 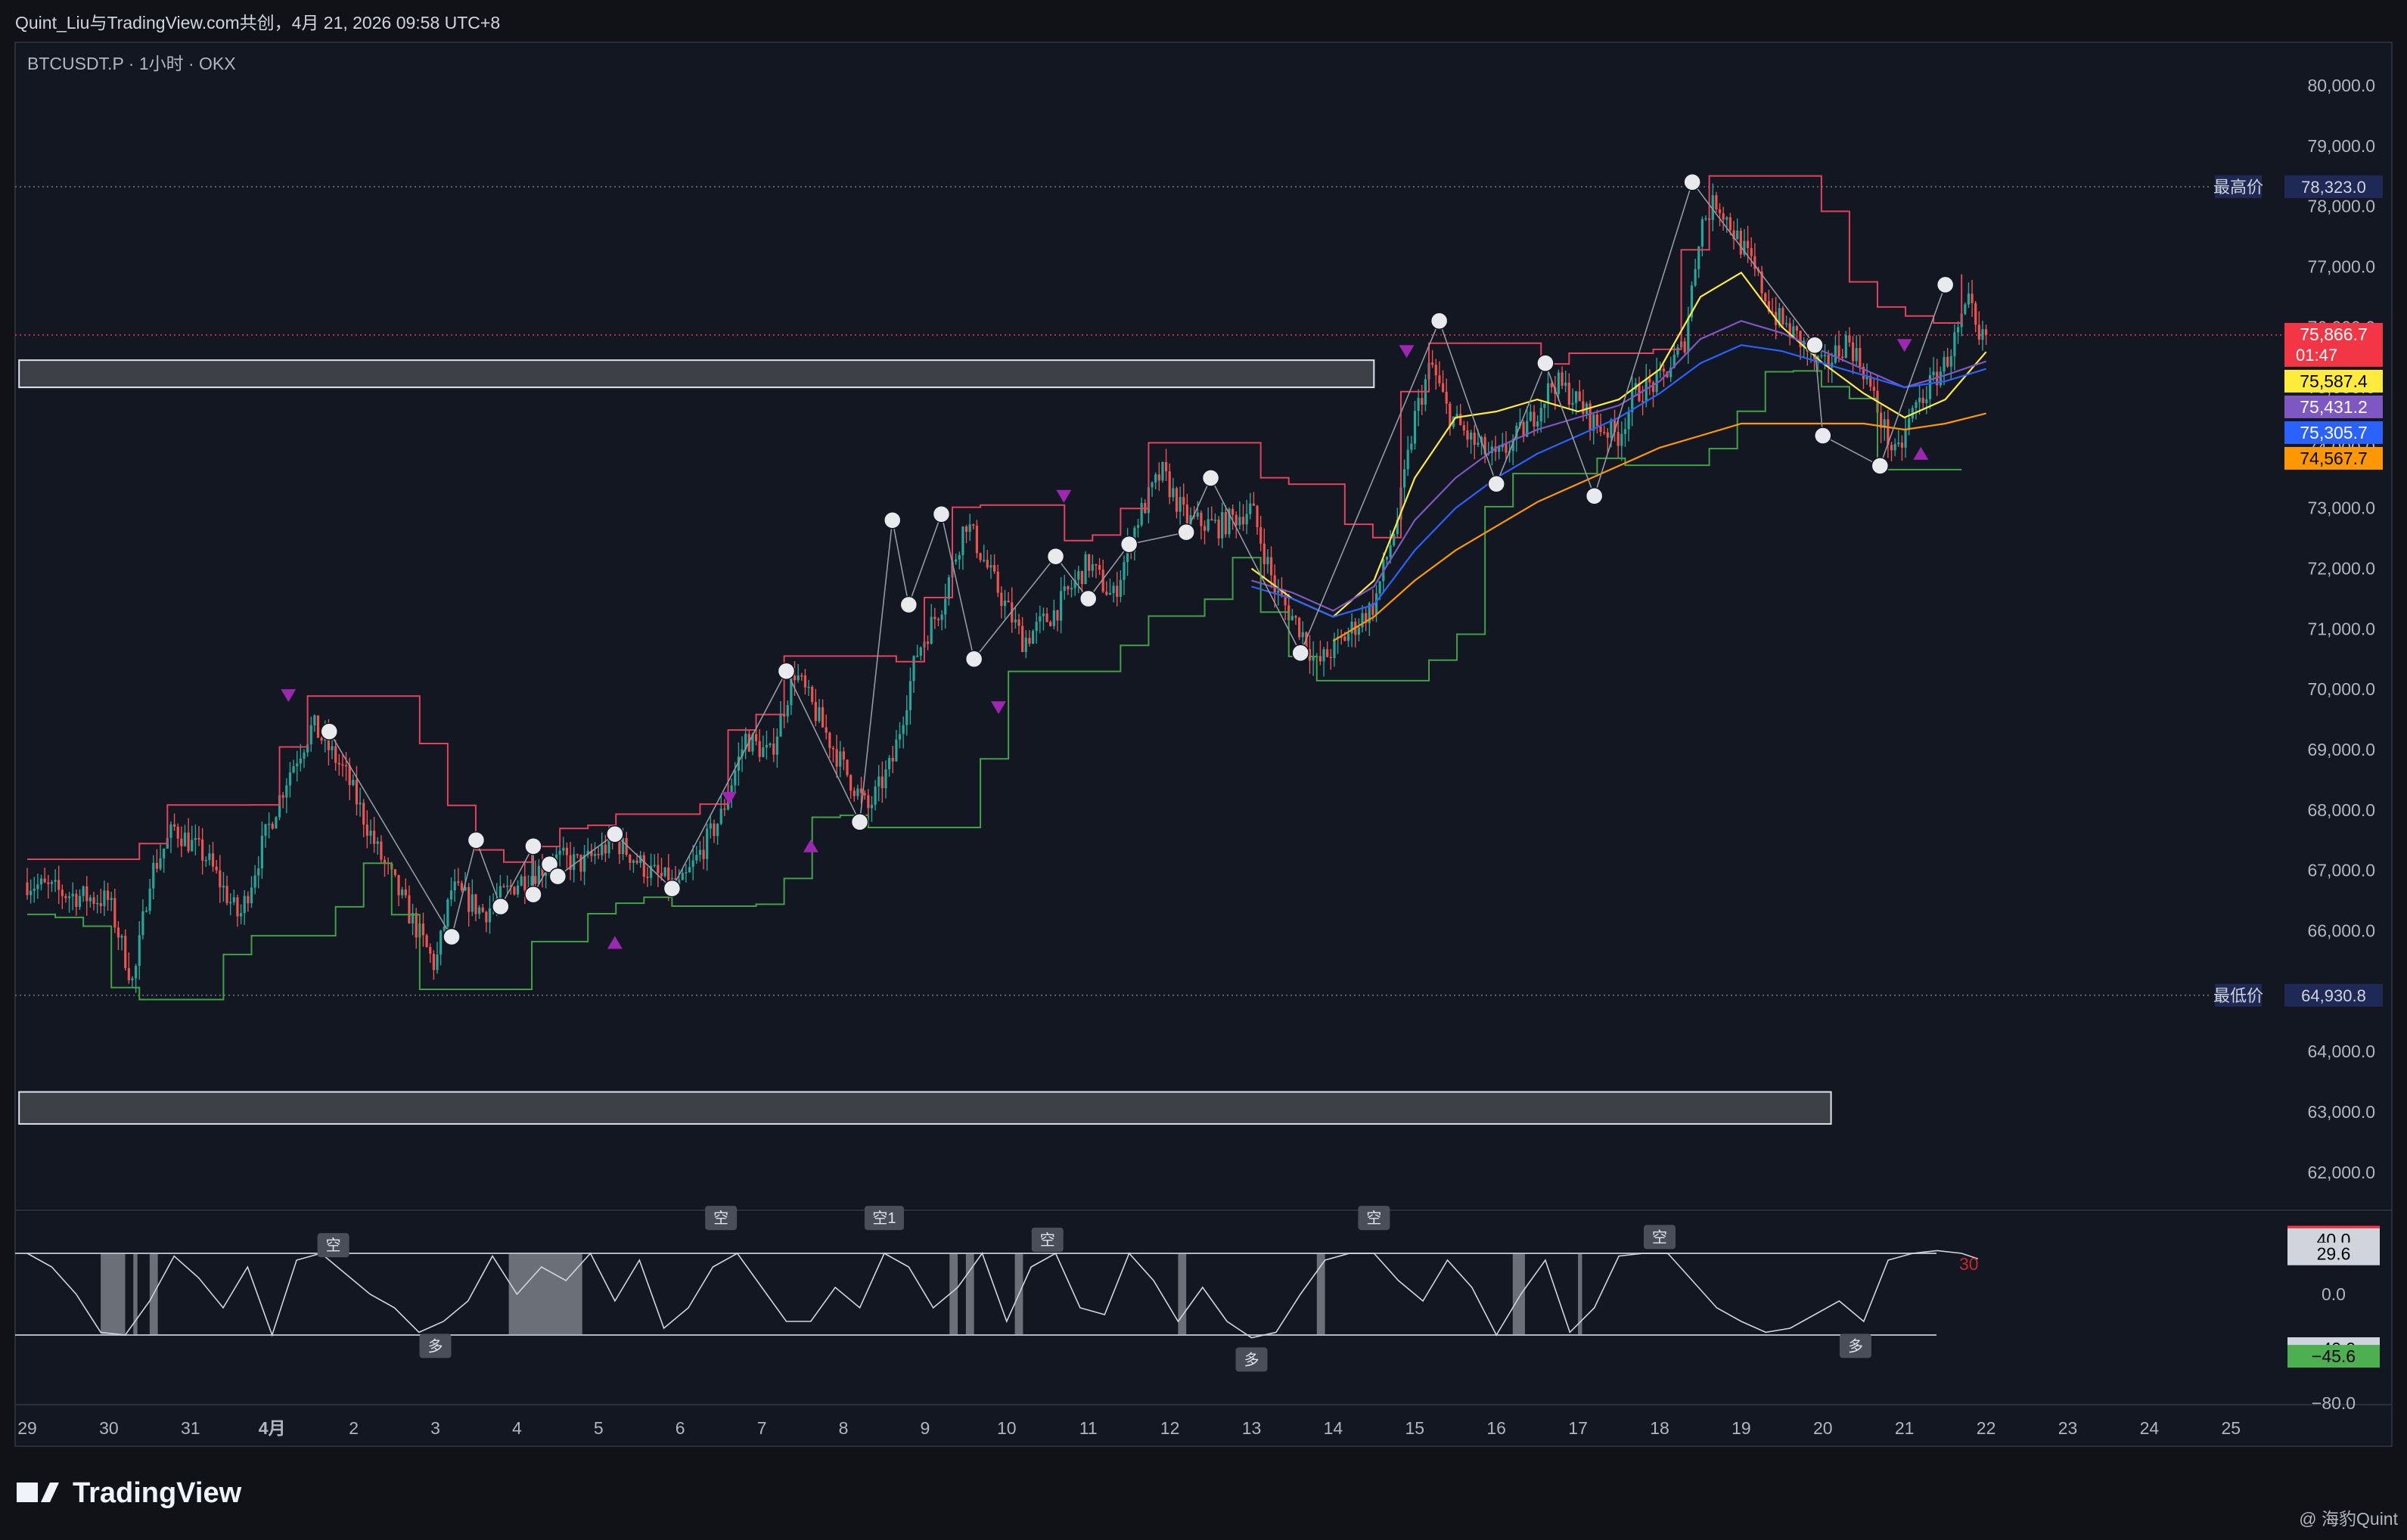 I want to click on time-axis-tick: 21, so click(x=1905, y=1428).